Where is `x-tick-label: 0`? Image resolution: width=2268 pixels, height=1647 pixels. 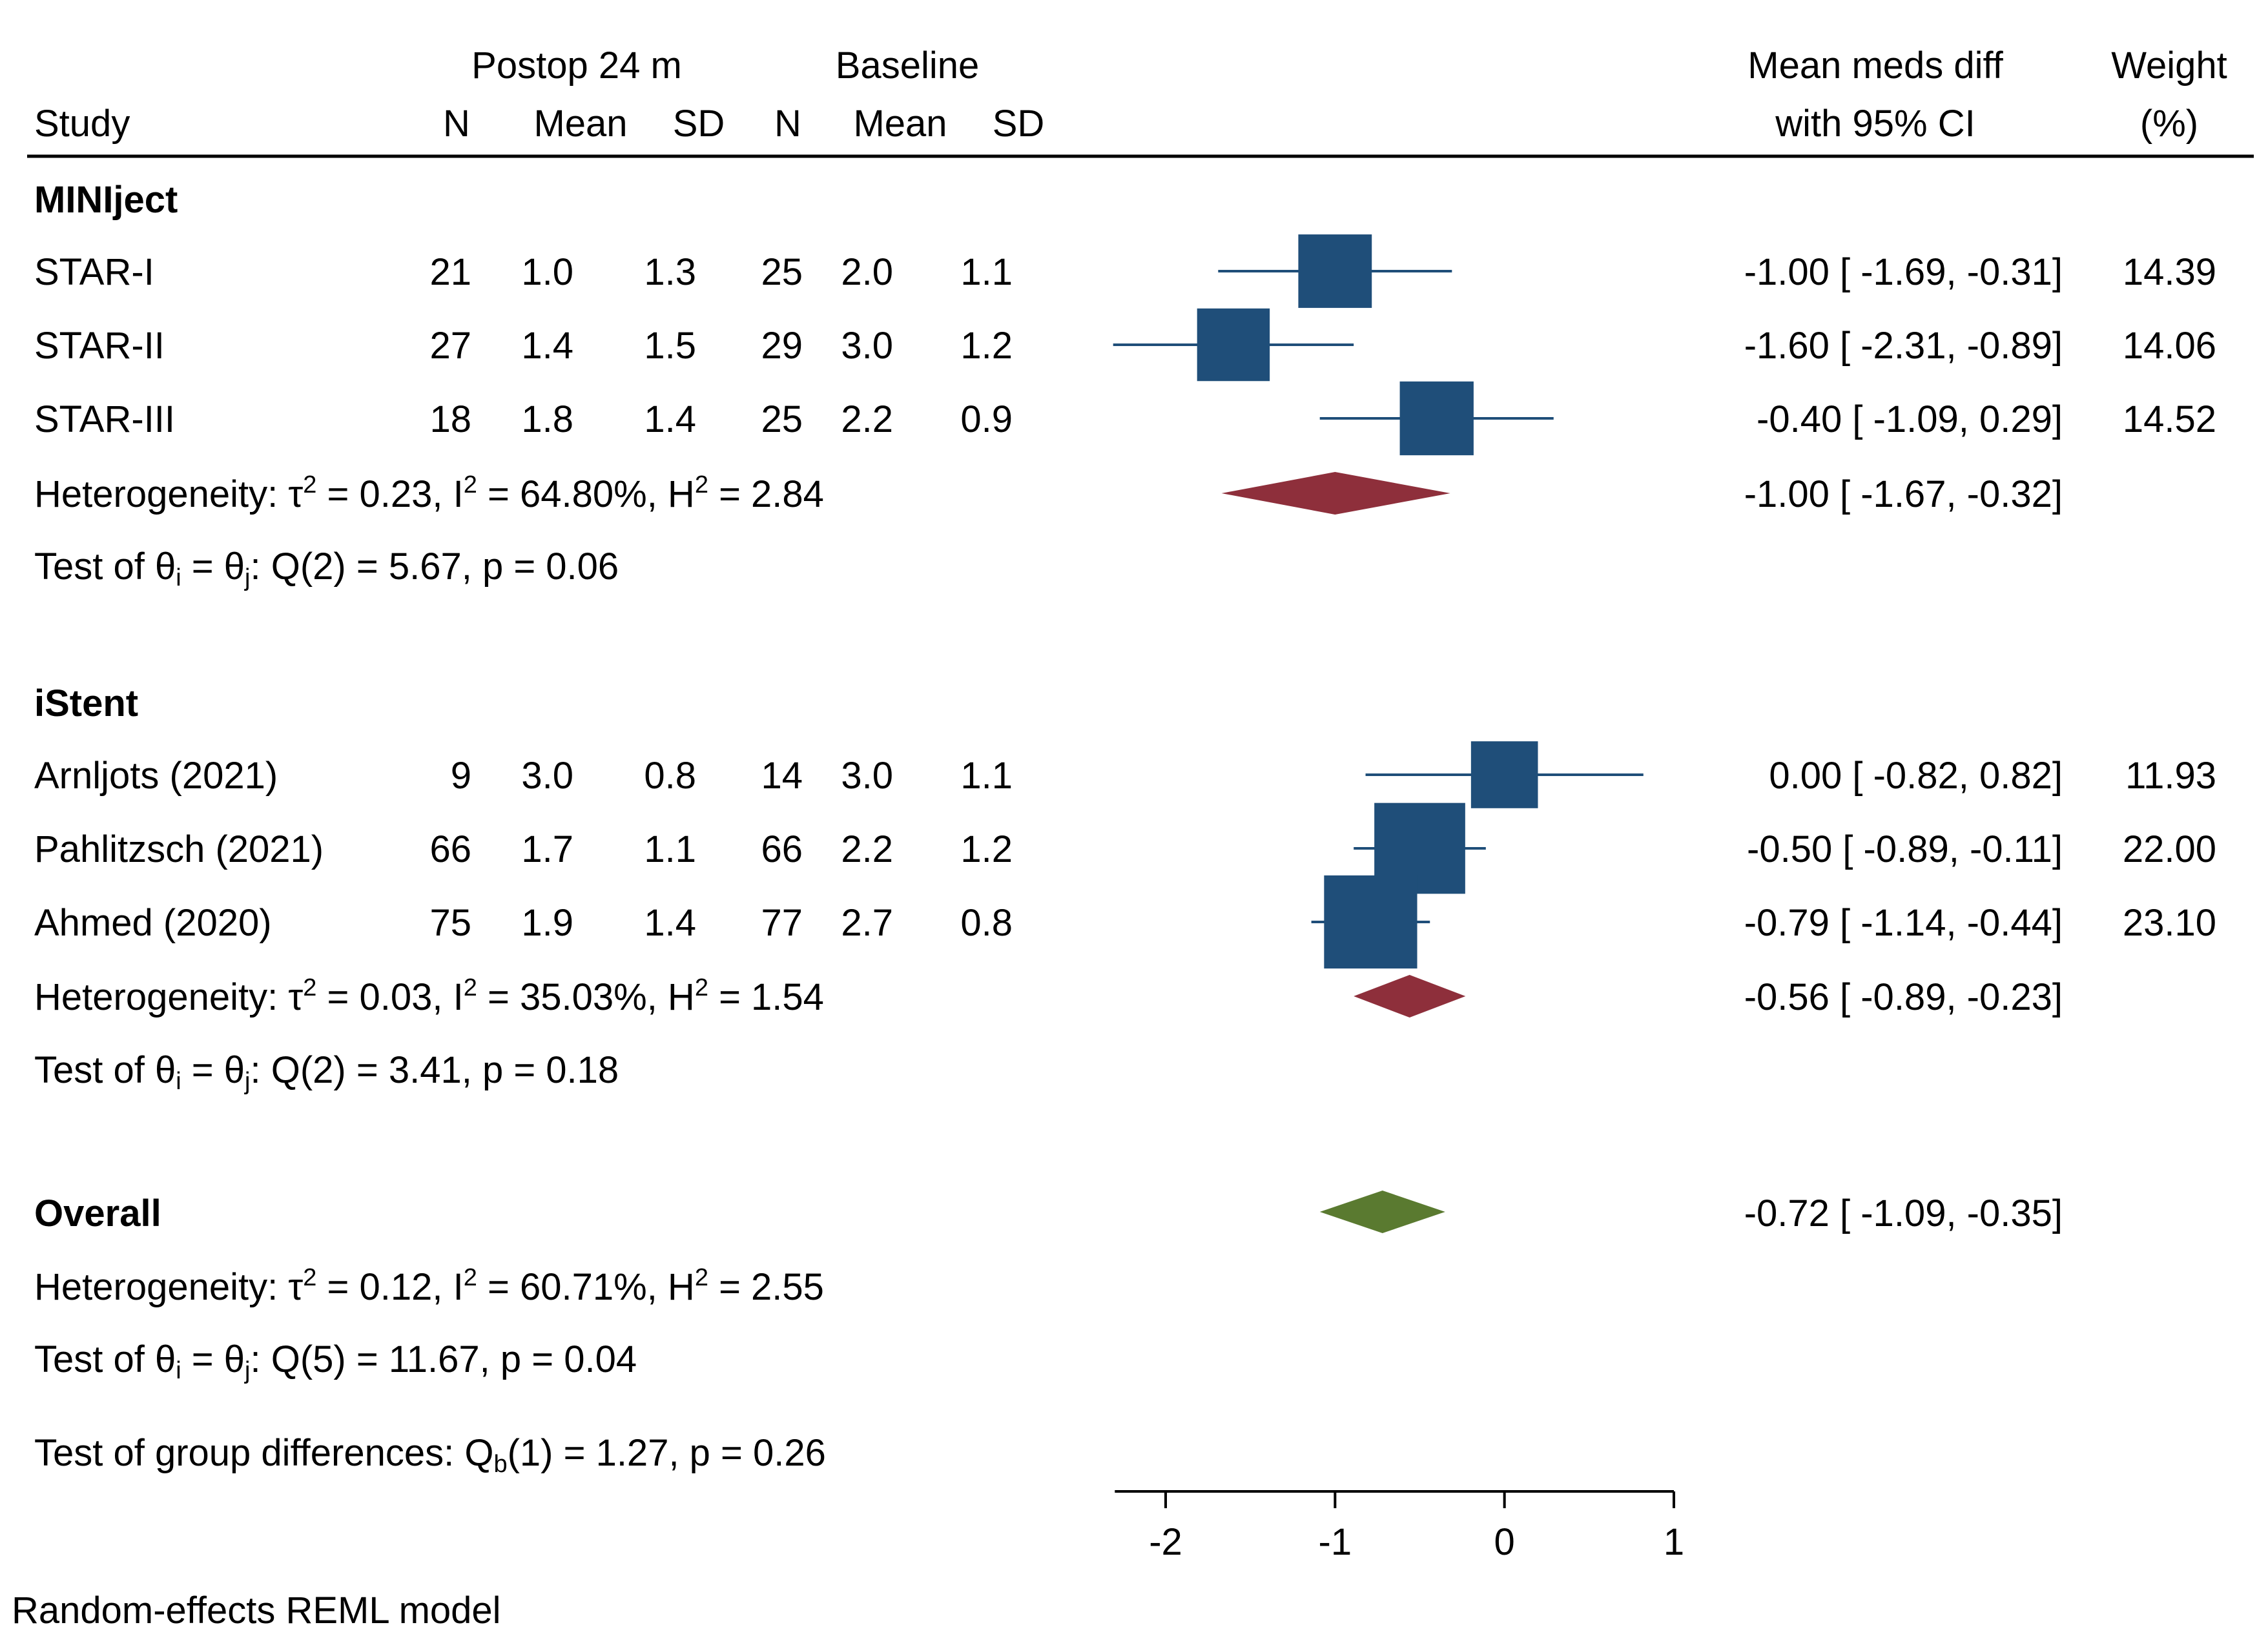
x-tick-label: 0 is located at coordinates (1504, 1542).